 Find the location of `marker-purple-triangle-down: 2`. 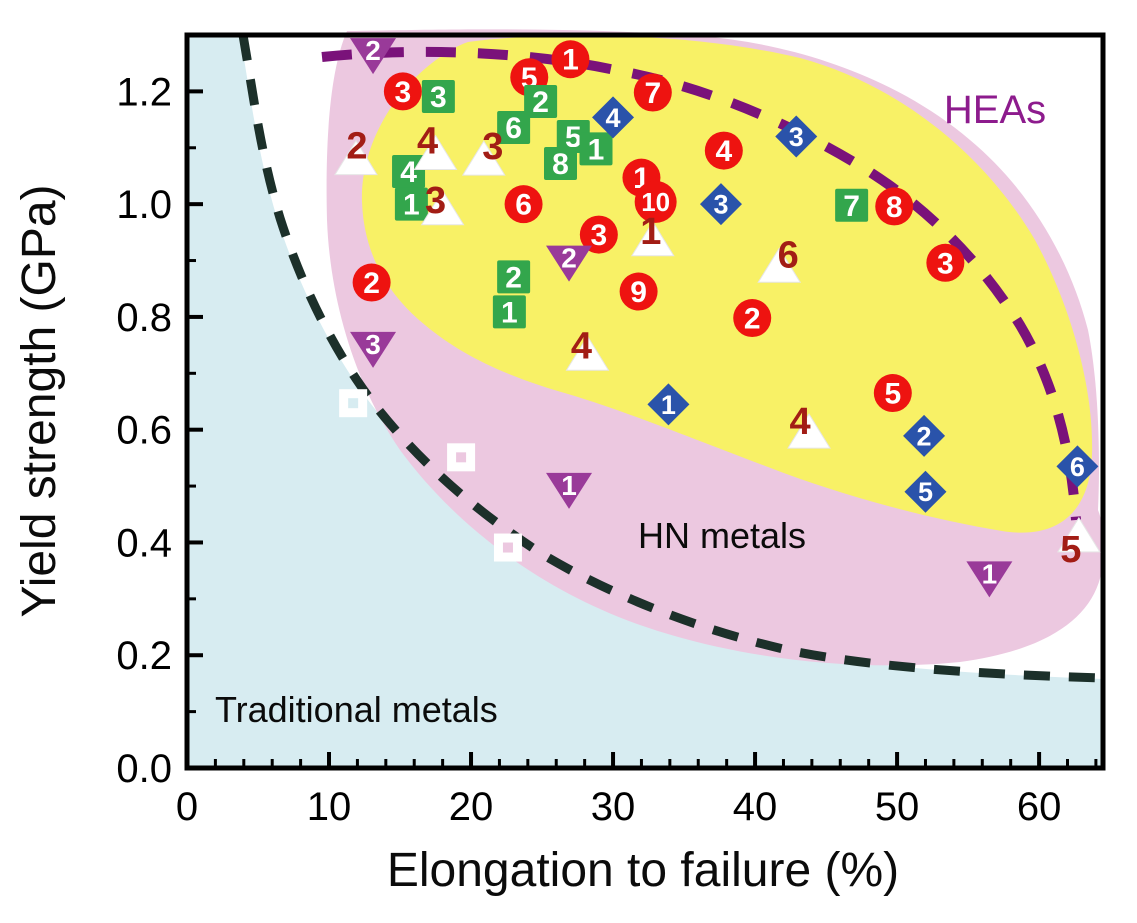

marker-purple-triangle-down: 2 is located at coordinates (569, 262).